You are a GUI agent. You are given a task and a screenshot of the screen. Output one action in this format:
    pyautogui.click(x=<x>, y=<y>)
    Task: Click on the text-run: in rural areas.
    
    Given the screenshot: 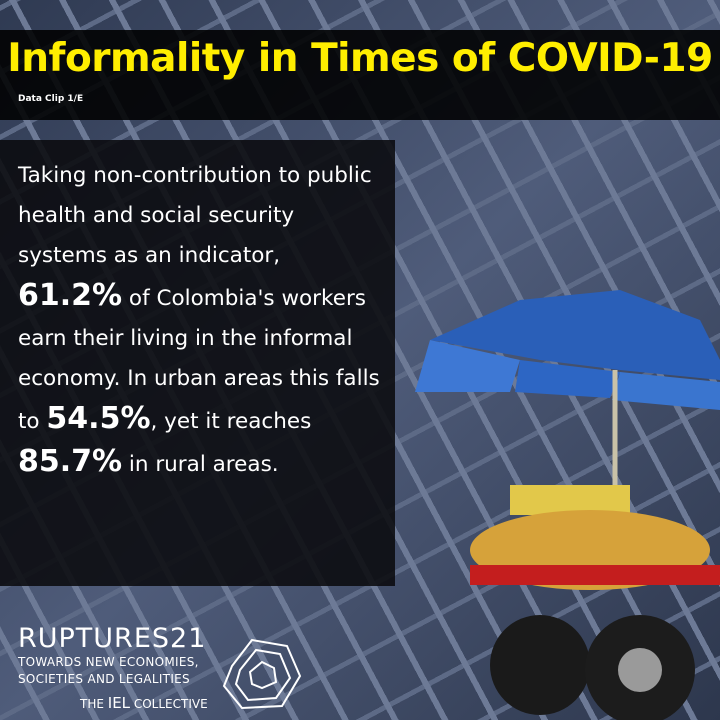 What is the action you would take?
    pyautogui.click(x=200, y=464)
    